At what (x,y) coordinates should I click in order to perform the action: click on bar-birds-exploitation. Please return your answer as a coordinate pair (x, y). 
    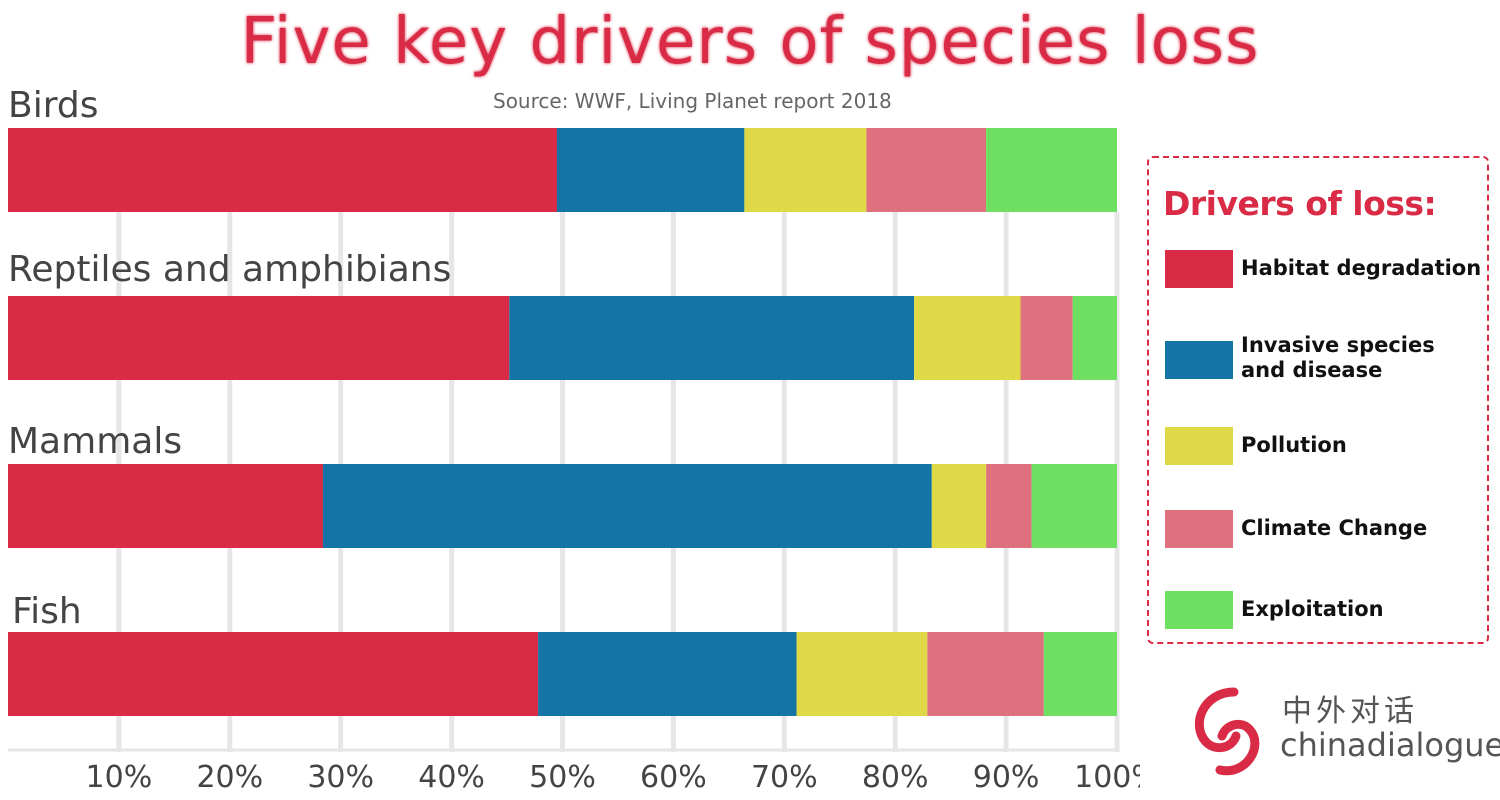
    Looking at the image, I should click on (1051, 170).